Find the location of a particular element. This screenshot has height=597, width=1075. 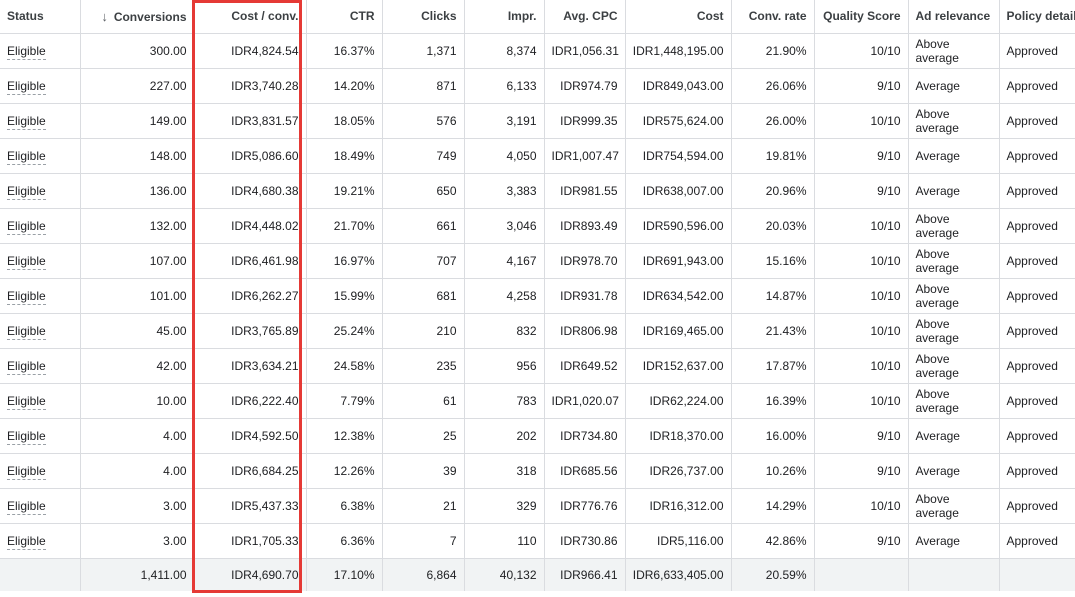

col-header-conversions: ↓ Conversions is located at coordinates (137, 17).